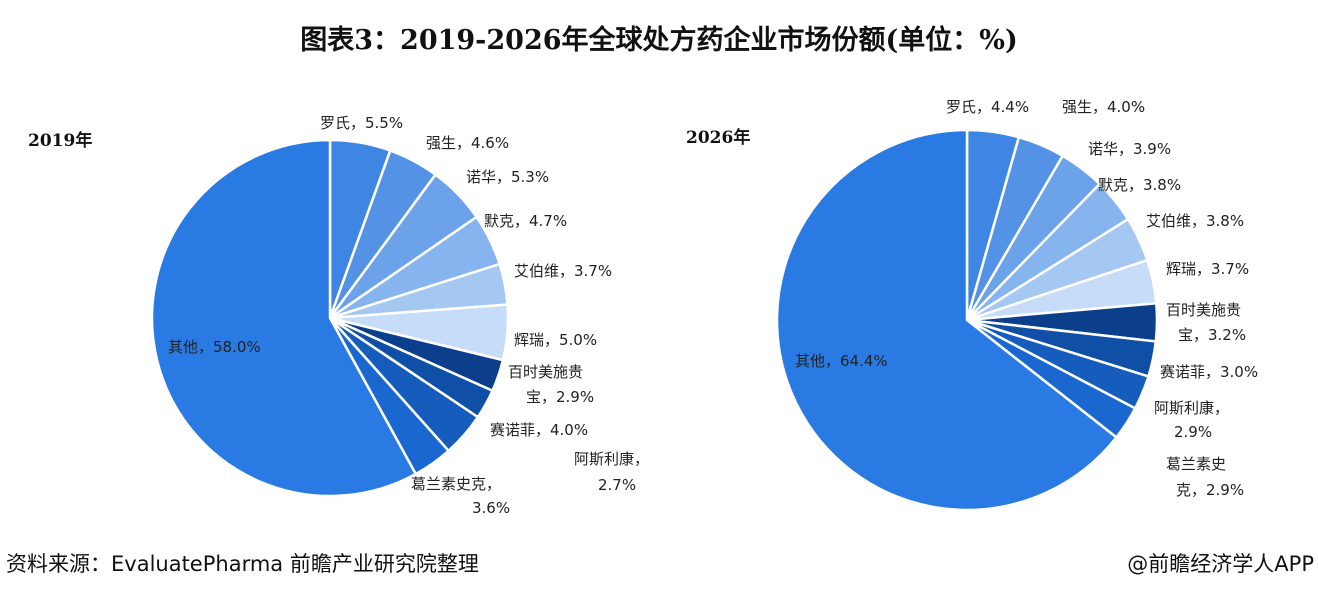 This screenshot has height=602, width=1318. I want to click on source-note: 资料来源：EvaluatePharma 前瞻产业研究院整理, so click(242, 564).